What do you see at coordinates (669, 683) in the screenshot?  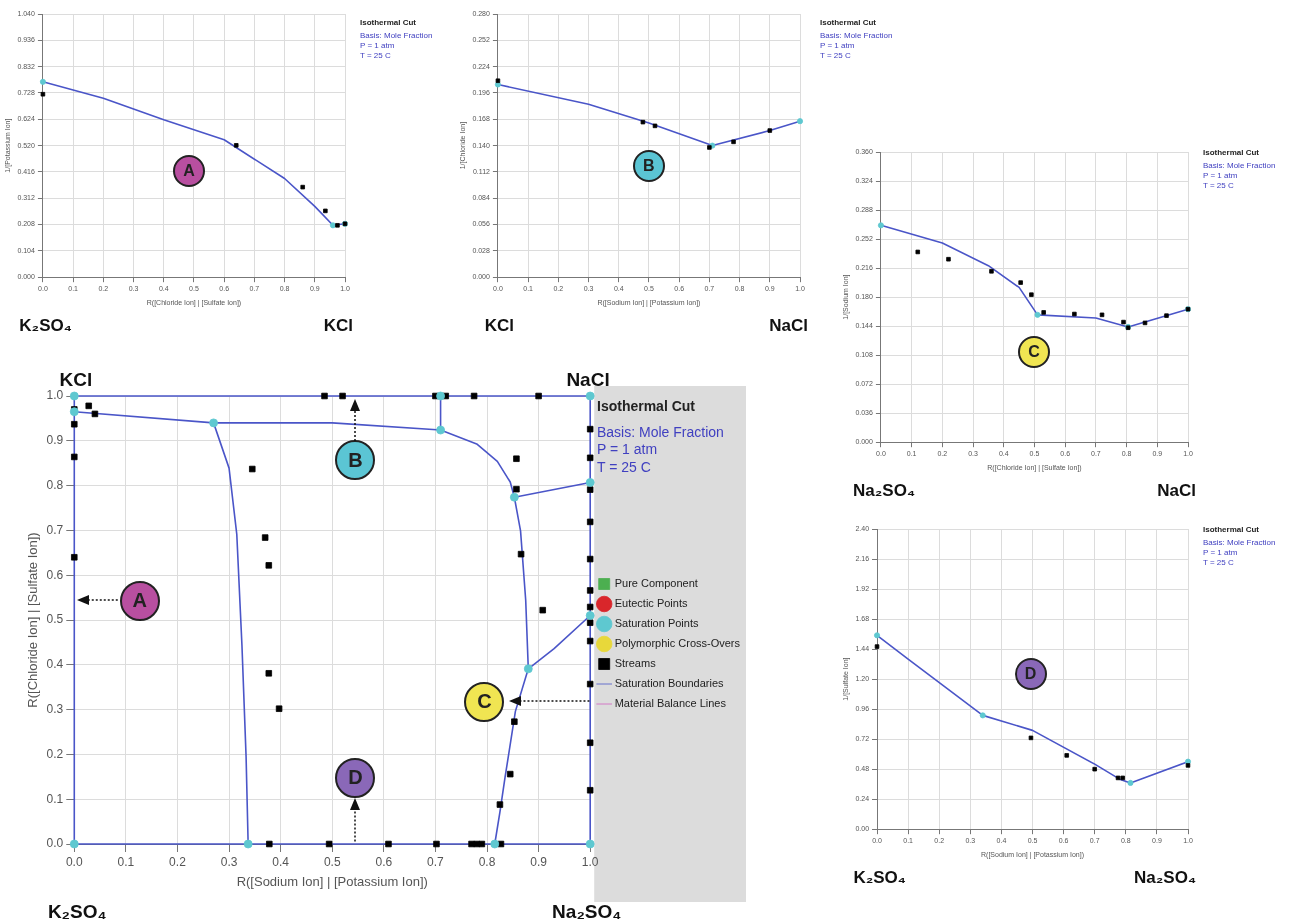 I see `legend-label: Saturation Boundaries` at bounding box center [669, 683].